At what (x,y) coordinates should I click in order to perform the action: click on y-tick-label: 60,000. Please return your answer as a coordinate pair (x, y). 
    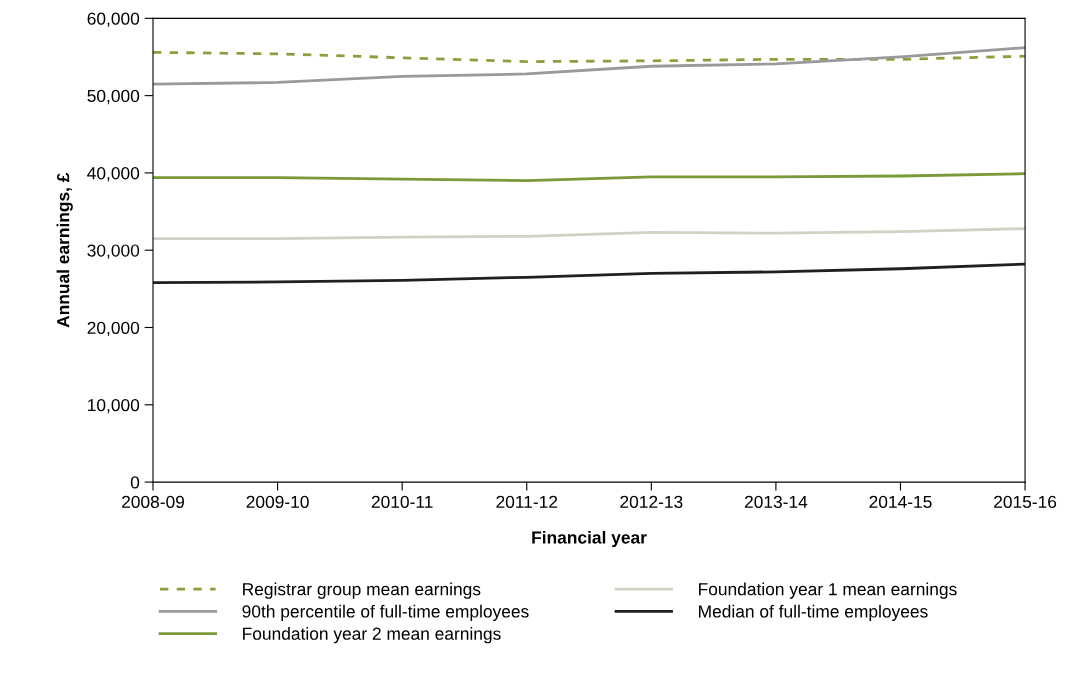
    Looking at the image, I should click on (113, 19).